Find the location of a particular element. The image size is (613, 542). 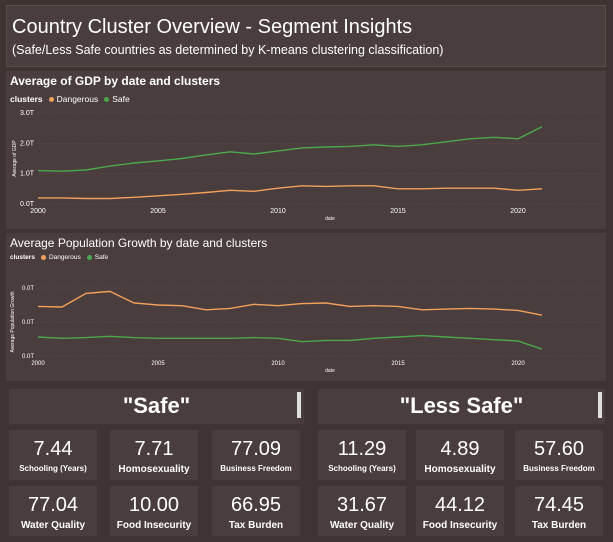

y-axis-label: Average of GDP is located at coordinates (15, 158).